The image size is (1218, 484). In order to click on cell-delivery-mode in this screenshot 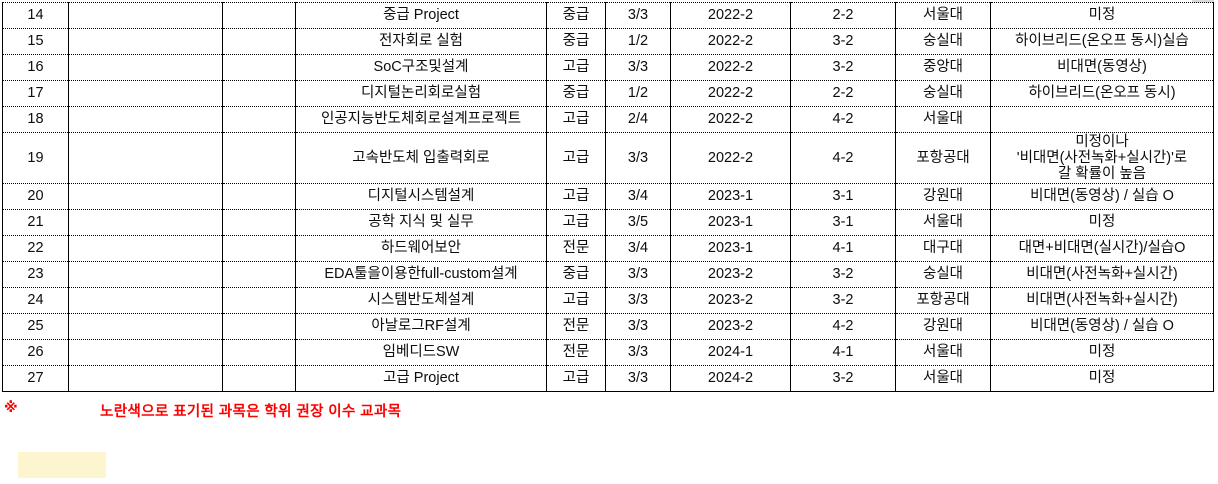, I will do `click(1102, 119)`.